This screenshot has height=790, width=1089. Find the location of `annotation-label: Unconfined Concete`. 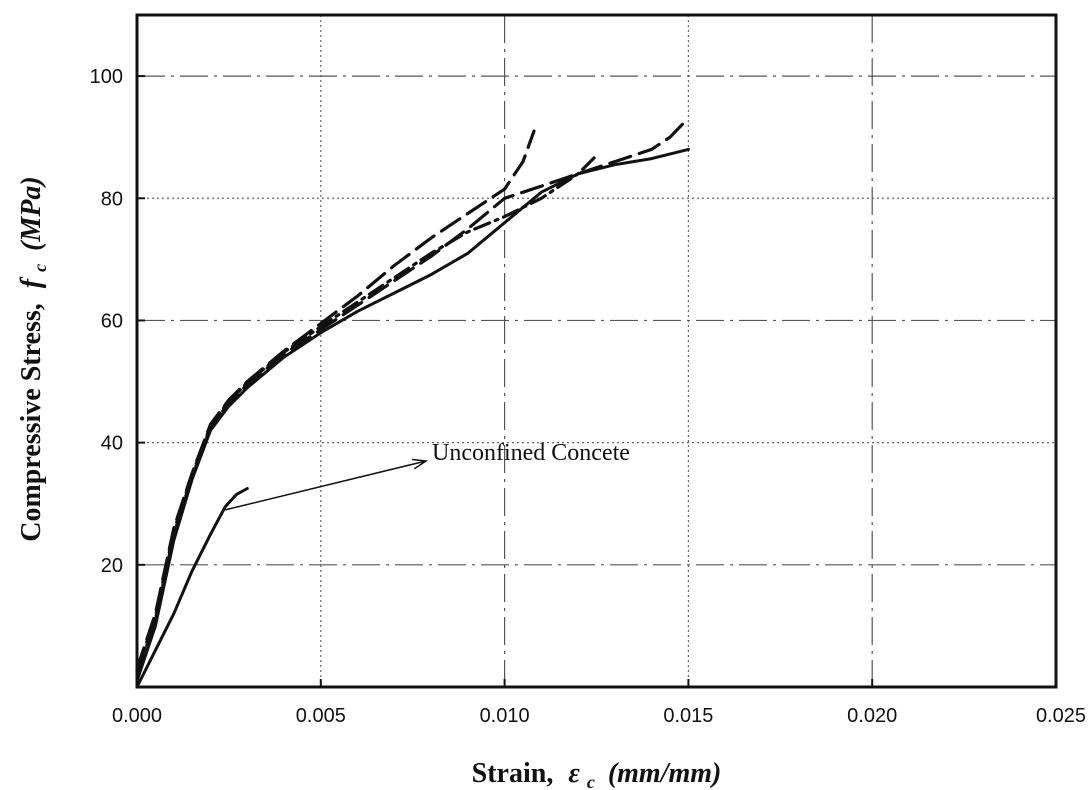

annotation-label: Unconfined Concete is located at coordinates (531, 453).